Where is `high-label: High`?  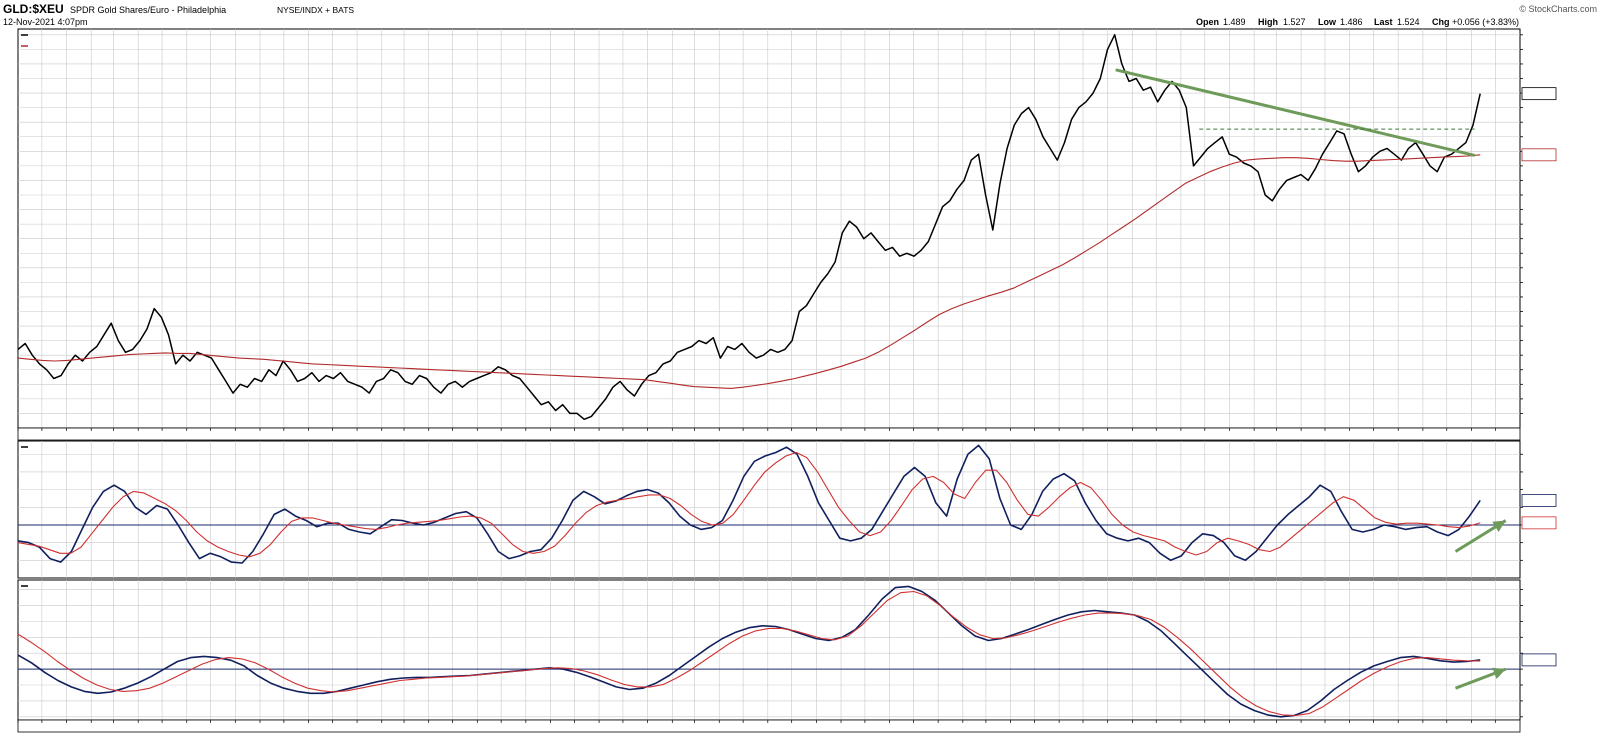 high-label: High is located at coordinates (1268, 22).